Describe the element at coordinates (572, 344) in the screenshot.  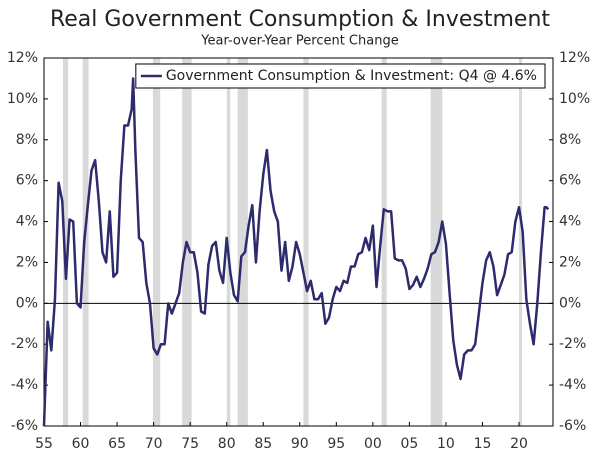
I see `y2-tick-label: -2%` at that location.